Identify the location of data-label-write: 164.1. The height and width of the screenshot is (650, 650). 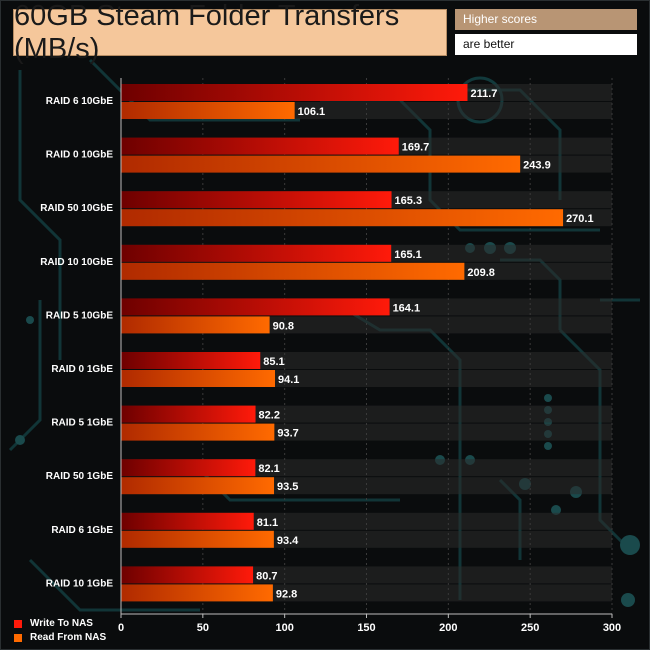
(407, 308).